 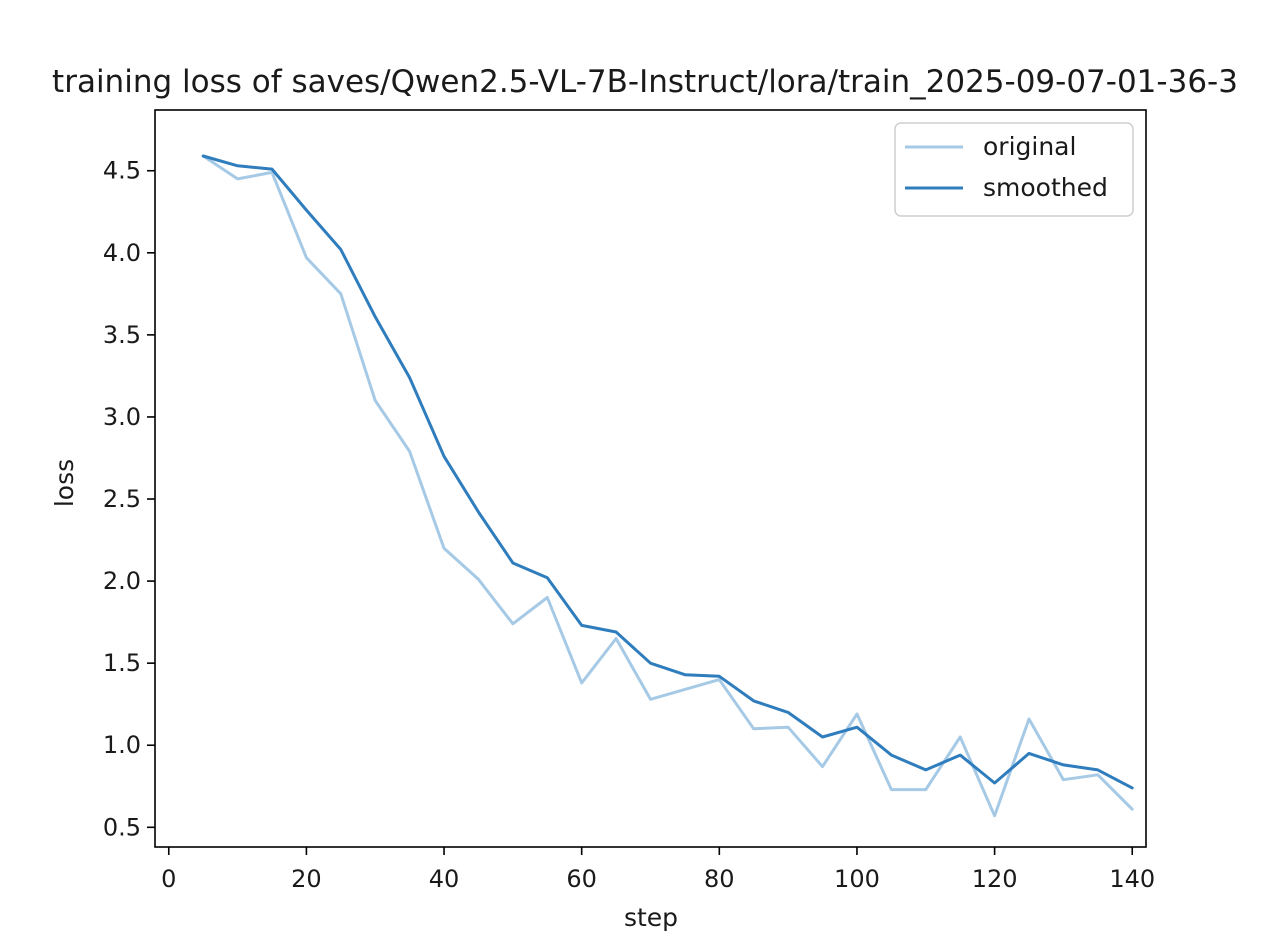 What do you see at coordinates (581, 879) in the screenshot?
I see `x-tick-label: 60` at bounding box center [581, 879].